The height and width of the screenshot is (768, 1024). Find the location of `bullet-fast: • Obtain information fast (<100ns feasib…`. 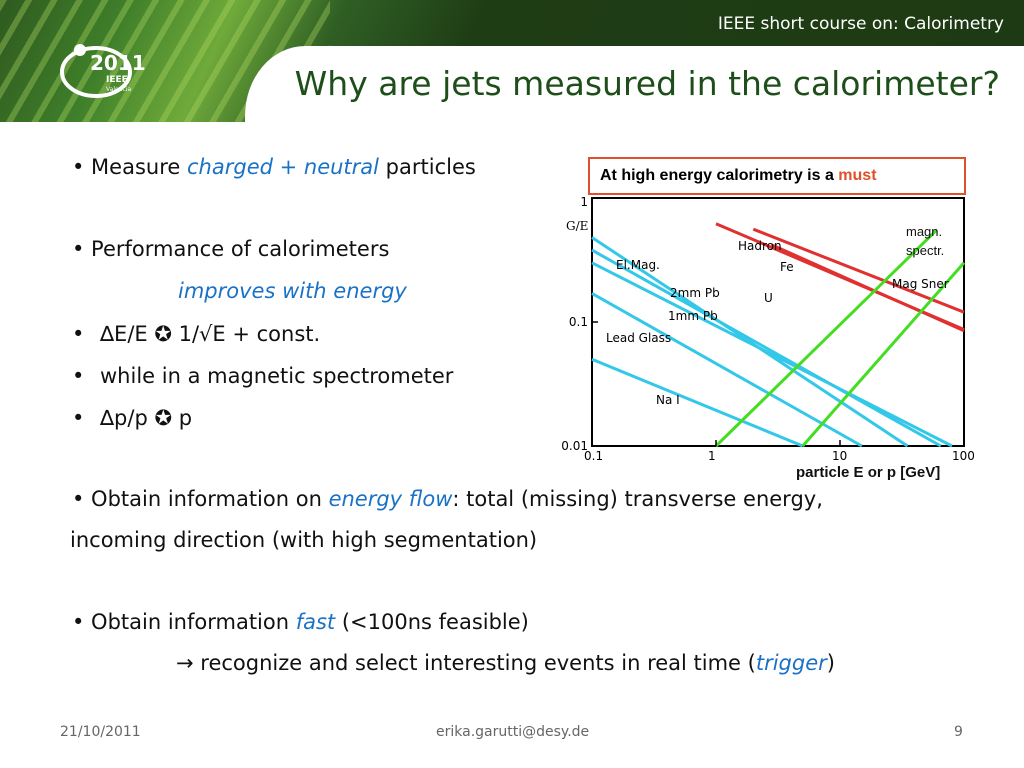

bullet-fast: • Obtain information fast (<100ns feasib… is located at coordinates (300, 622).